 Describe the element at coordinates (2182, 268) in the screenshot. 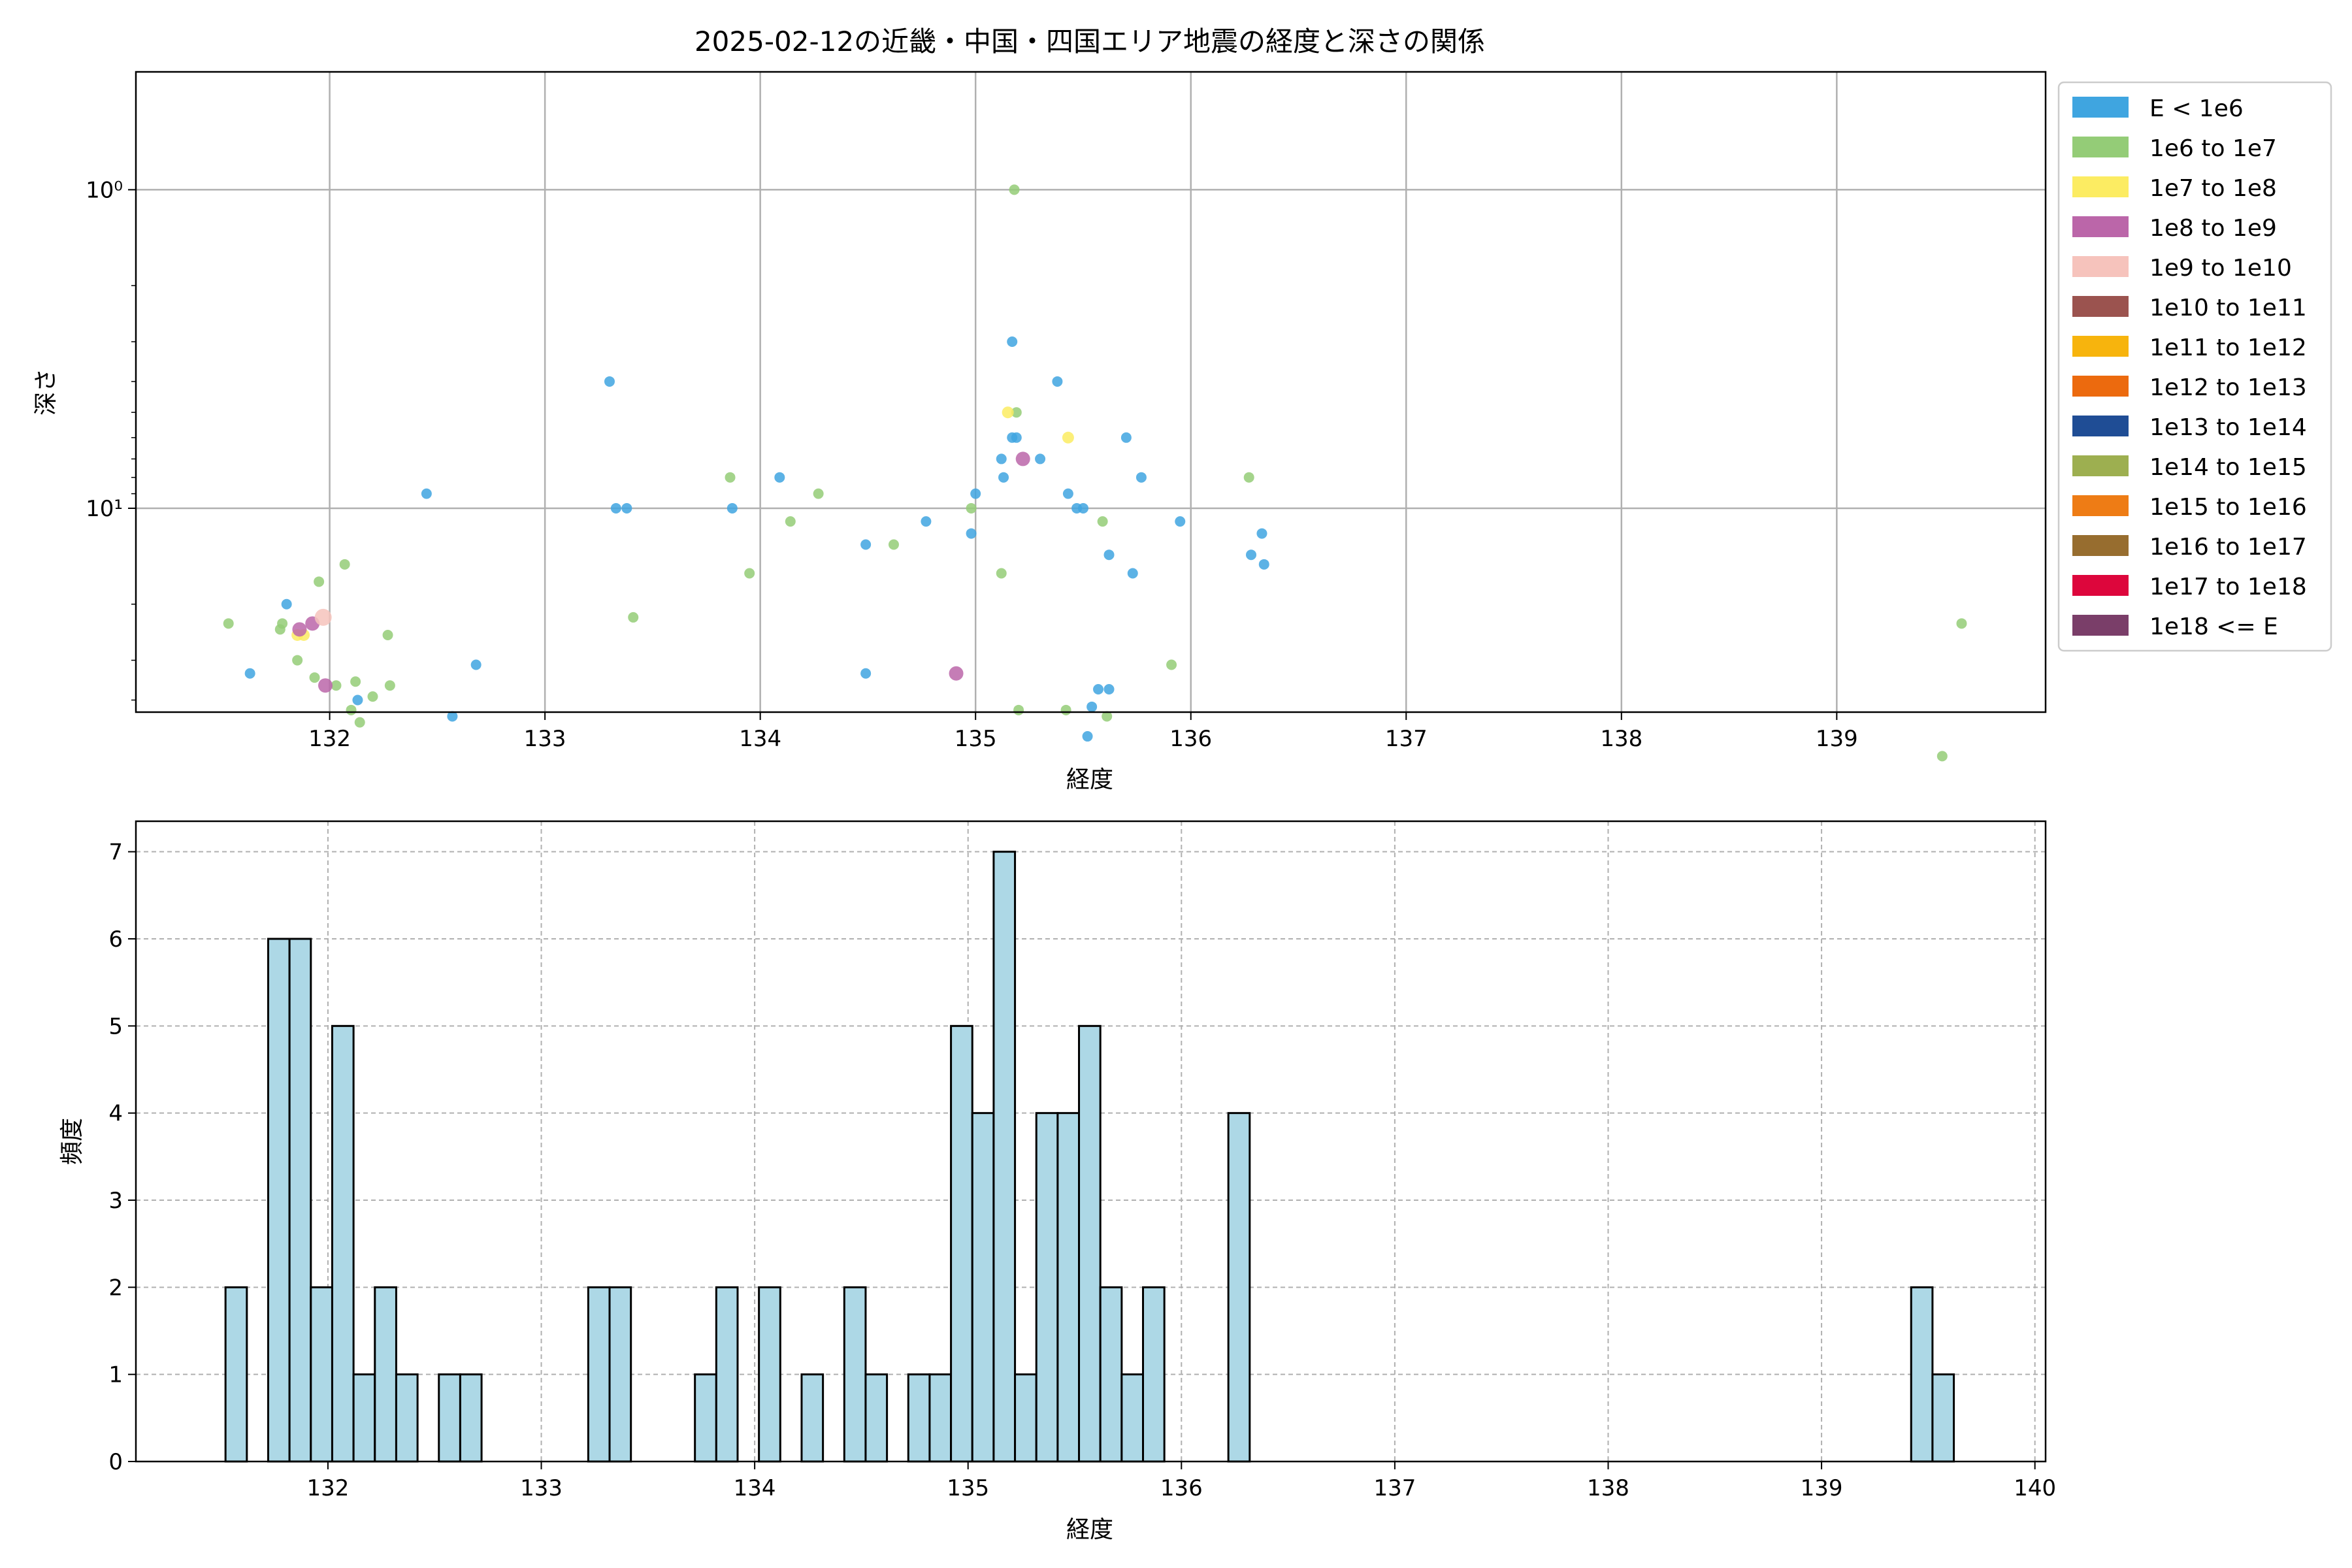

I see `legend-item-1e9-to-1e10: 1e9 to 1e10` at that location.